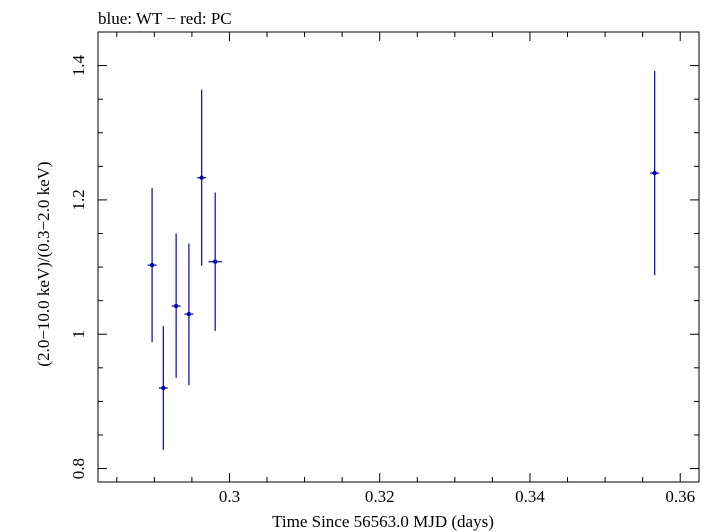 Image resolution: width=706 pixels, height=532 pixels. What do you see at coordinates (165, 18) in the screenshot?
I see `chart-title: blue: WT − red: PC` at bounding box center [165, 18].